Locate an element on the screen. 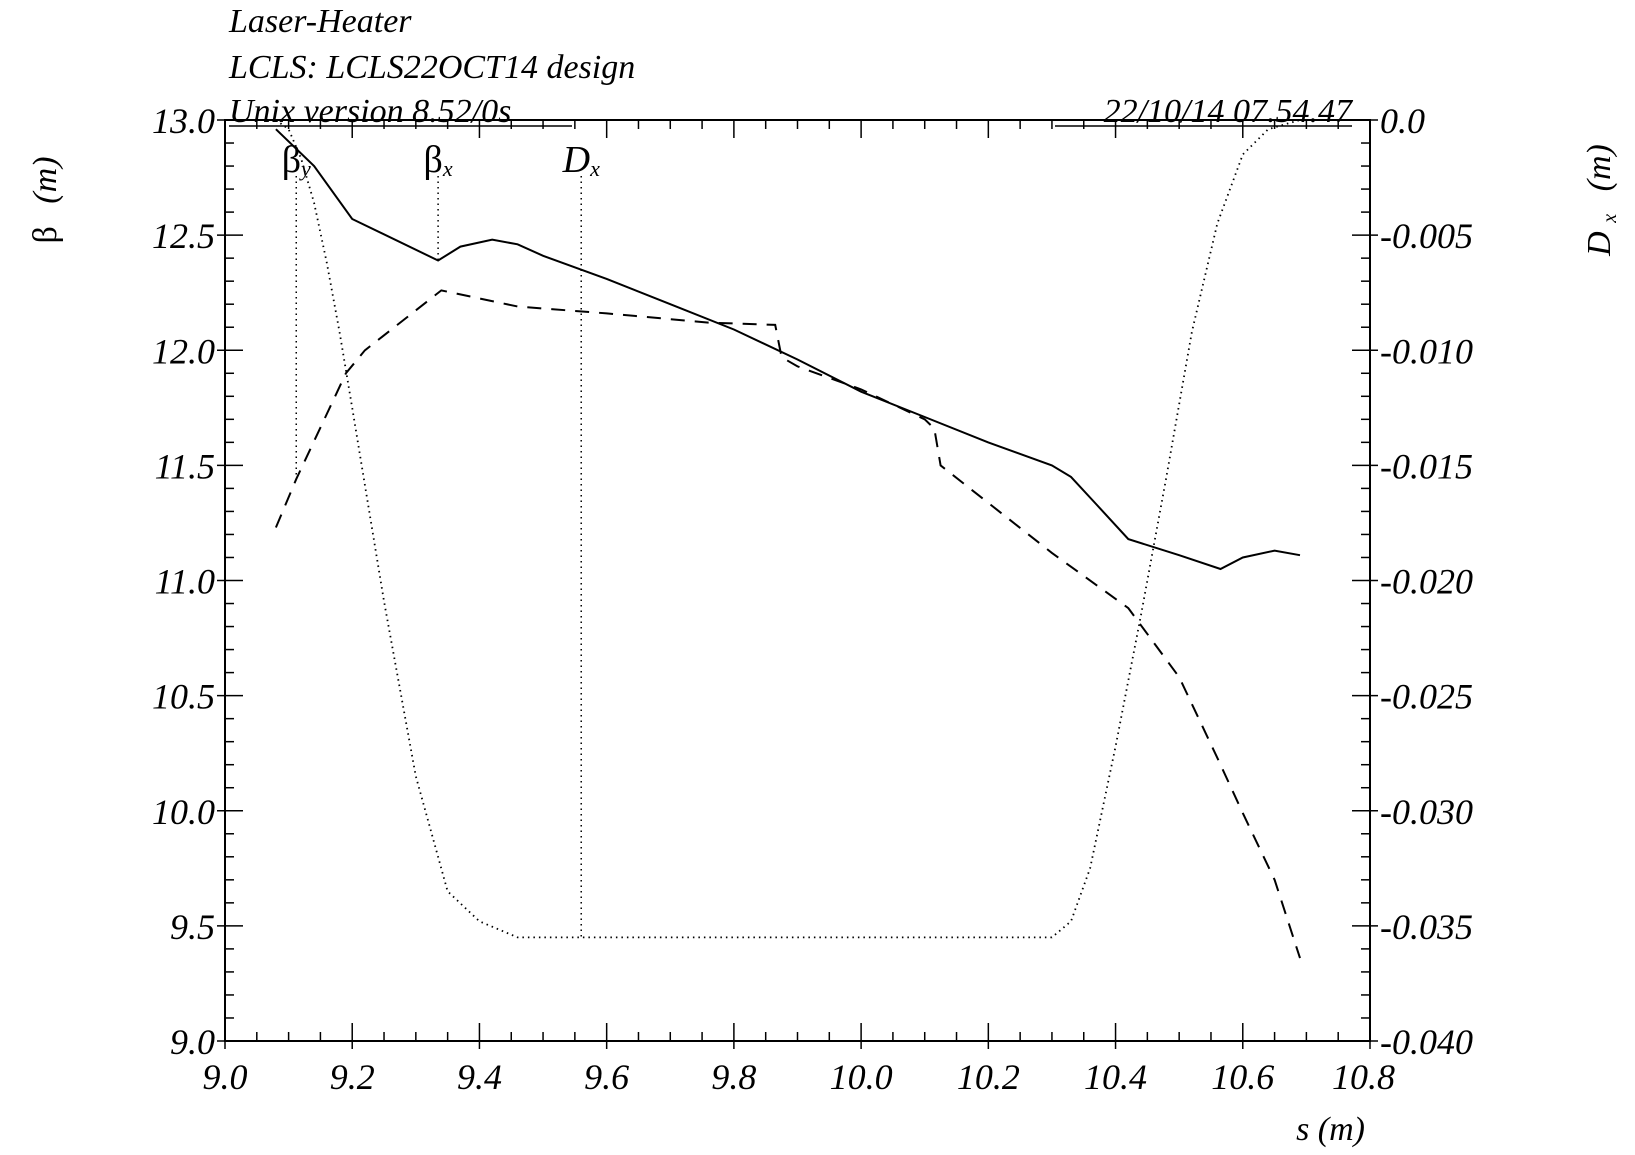  series-marker-label: βy is located at coordinates (296, 160).